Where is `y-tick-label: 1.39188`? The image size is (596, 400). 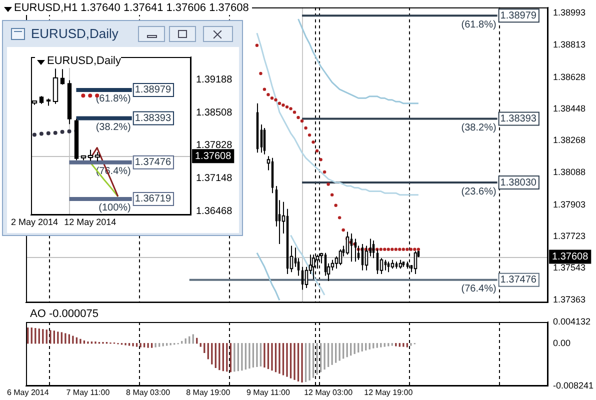
y-tick-label: 1.39188 is located at coordinates (214, 80).